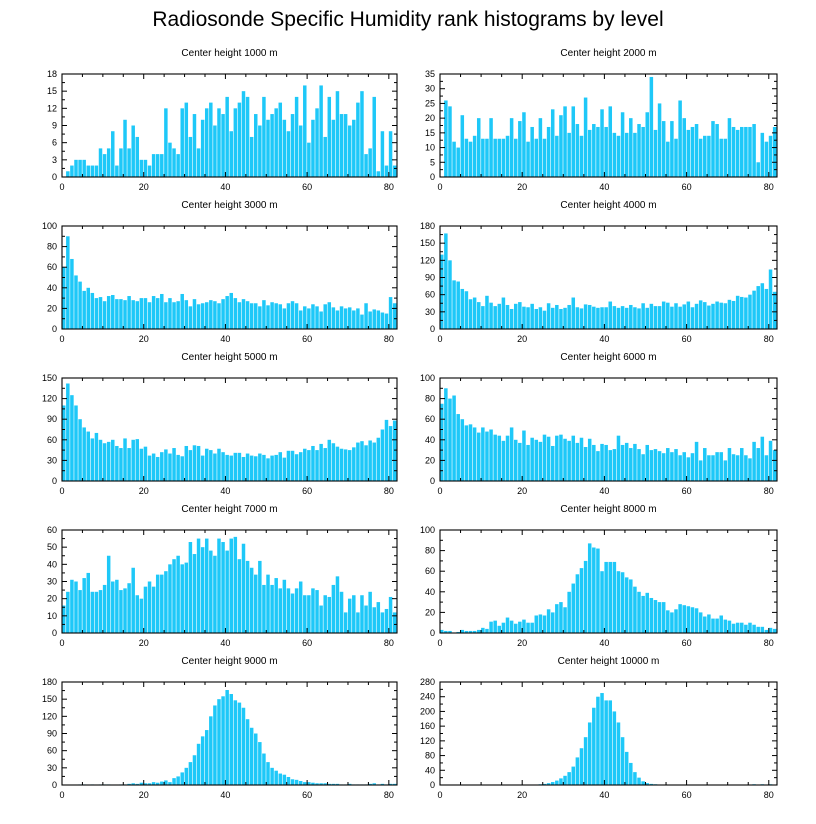  Describe the element at coordinates (229, 509) in the screenshot. I see `panel-title: Center height 7000 m` at that location.